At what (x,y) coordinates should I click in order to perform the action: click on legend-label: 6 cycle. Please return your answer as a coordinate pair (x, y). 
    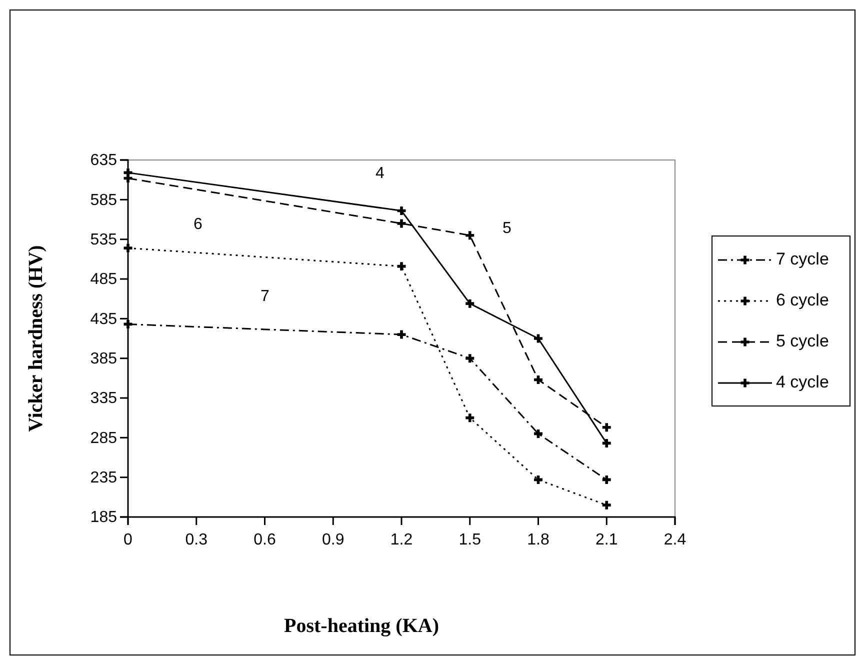
    Looking at the image, I should click on (802, 300).